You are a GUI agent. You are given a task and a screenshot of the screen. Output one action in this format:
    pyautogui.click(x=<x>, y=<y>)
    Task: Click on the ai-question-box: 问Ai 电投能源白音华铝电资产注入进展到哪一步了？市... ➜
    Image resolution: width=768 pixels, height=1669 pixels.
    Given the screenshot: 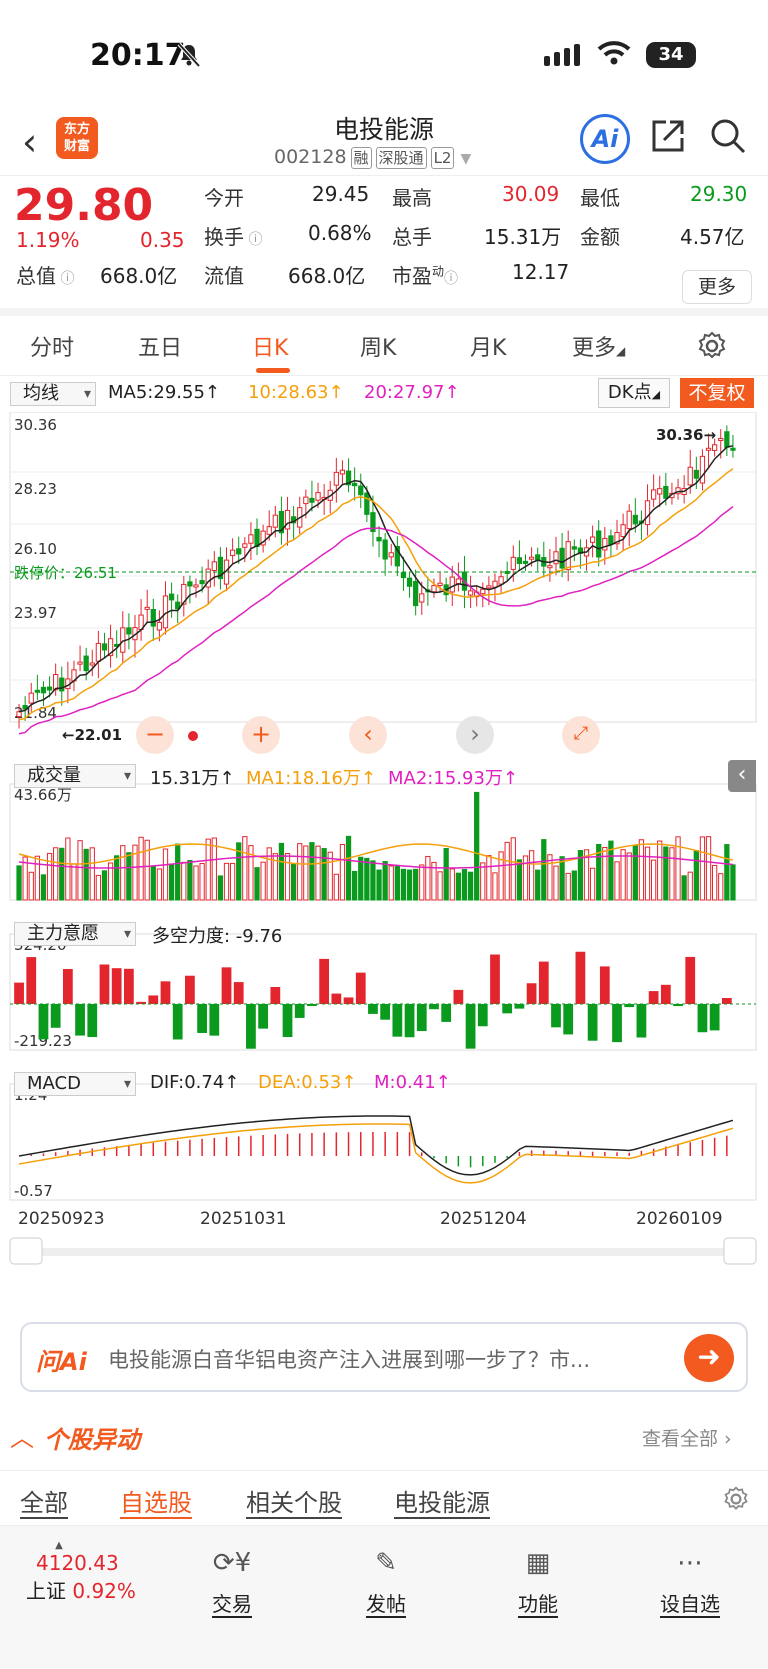 What is the action you would take?
    pyautogui.click(x=384, y=1357)
    